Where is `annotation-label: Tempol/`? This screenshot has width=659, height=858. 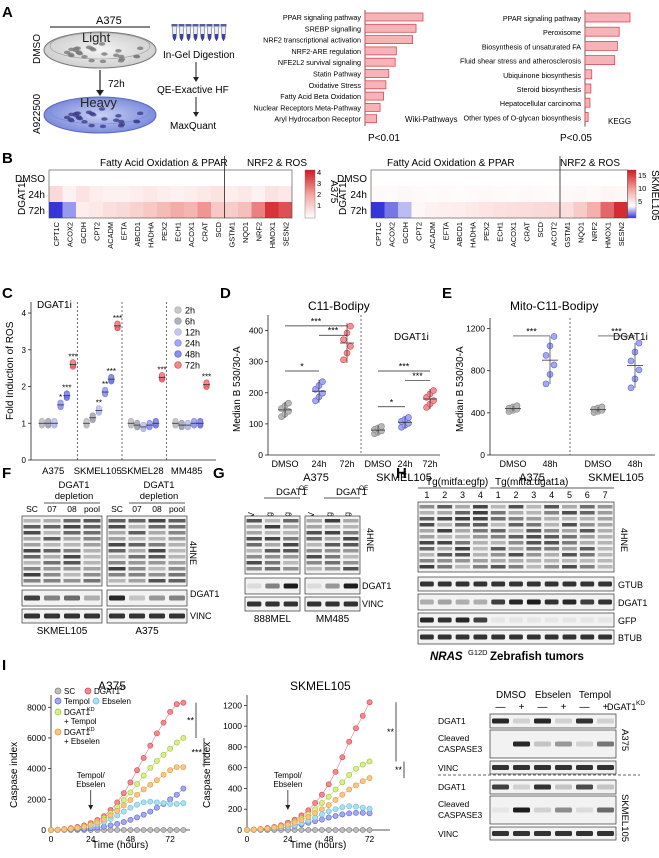
annotation-label: Tempol/ is located at coordinates (288, 775).